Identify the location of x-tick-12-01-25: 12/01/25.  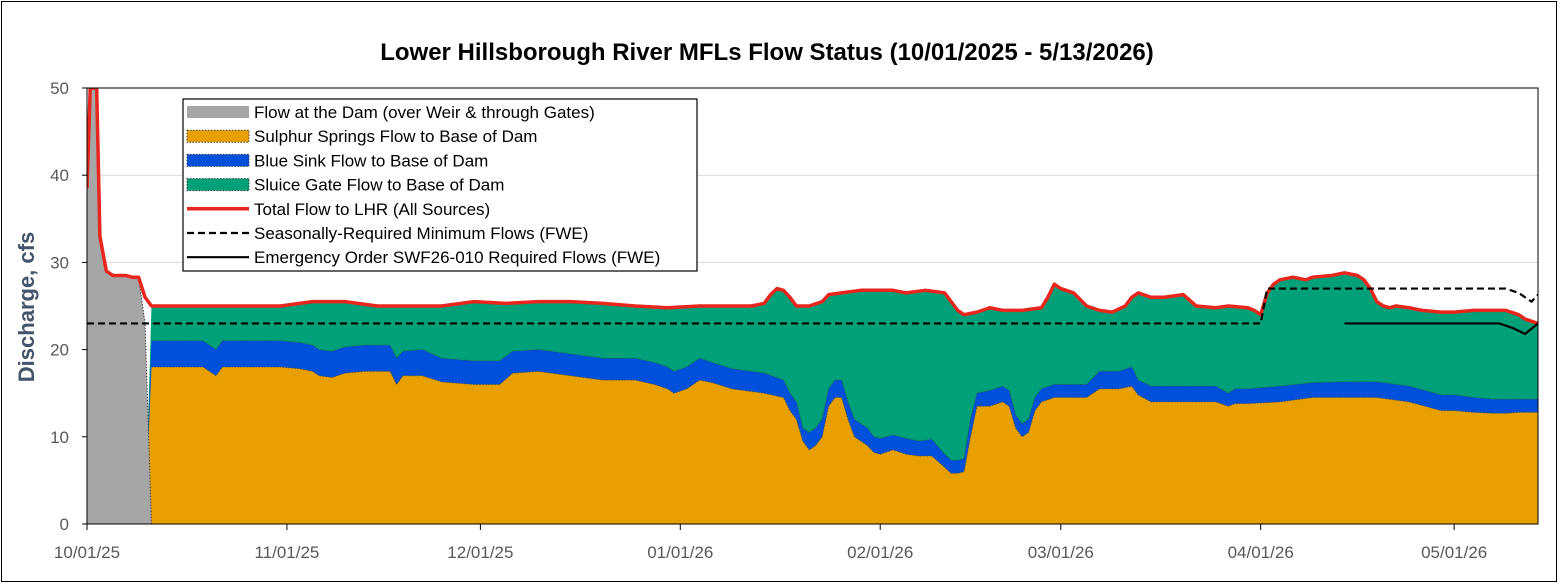
(480, 552).